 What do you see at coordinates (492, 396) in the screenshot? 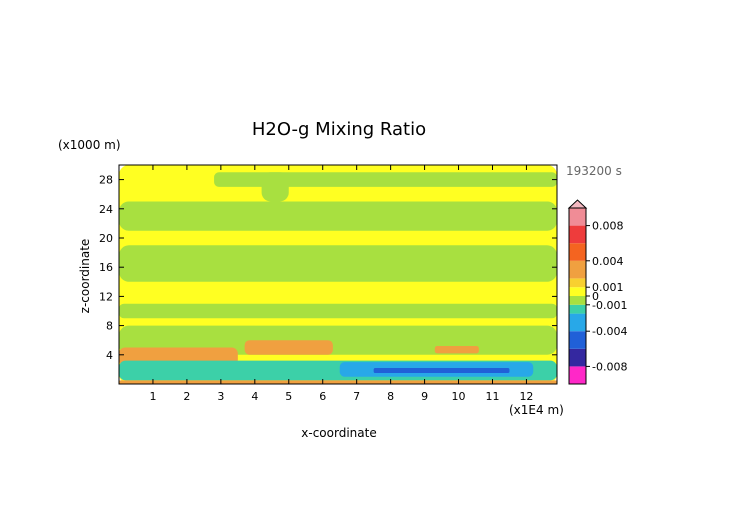
I see `x-tick-label: 11` at bounding box center [492, 396].